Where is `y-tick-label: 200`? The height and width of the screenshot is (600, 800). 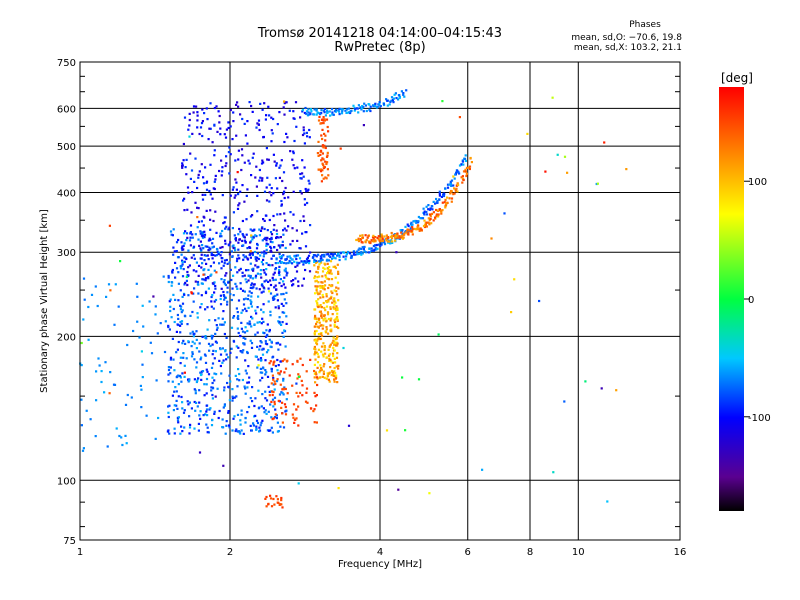 y-tick-label: 200 is located at coordinates (66, 337).